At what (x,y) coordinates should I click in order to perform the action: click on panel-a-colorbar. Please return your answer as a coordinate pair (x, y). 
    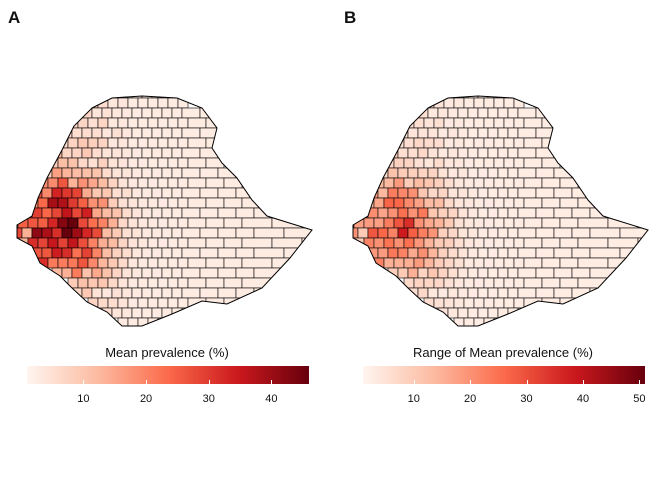
    Looking at the image, I should click on (168, 375).